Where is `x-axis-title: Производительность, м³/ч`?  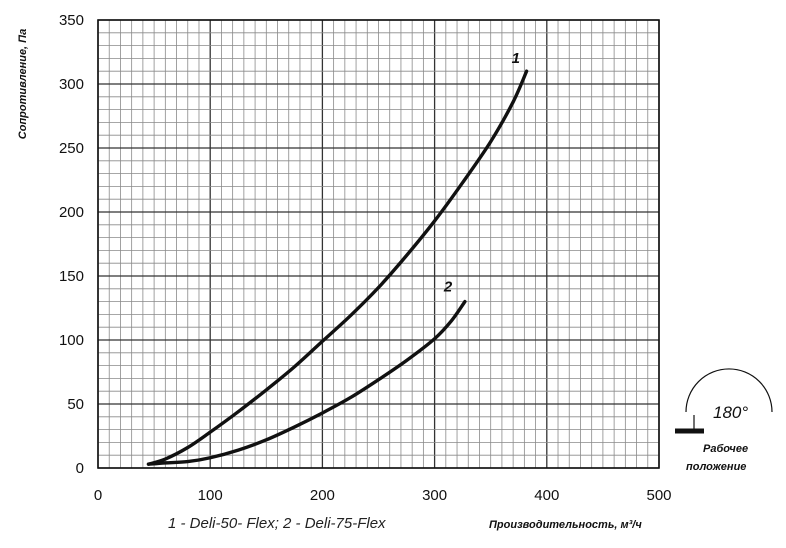 x-axis-title: Производительность, м³/ч is located at coordinates (565, 525).